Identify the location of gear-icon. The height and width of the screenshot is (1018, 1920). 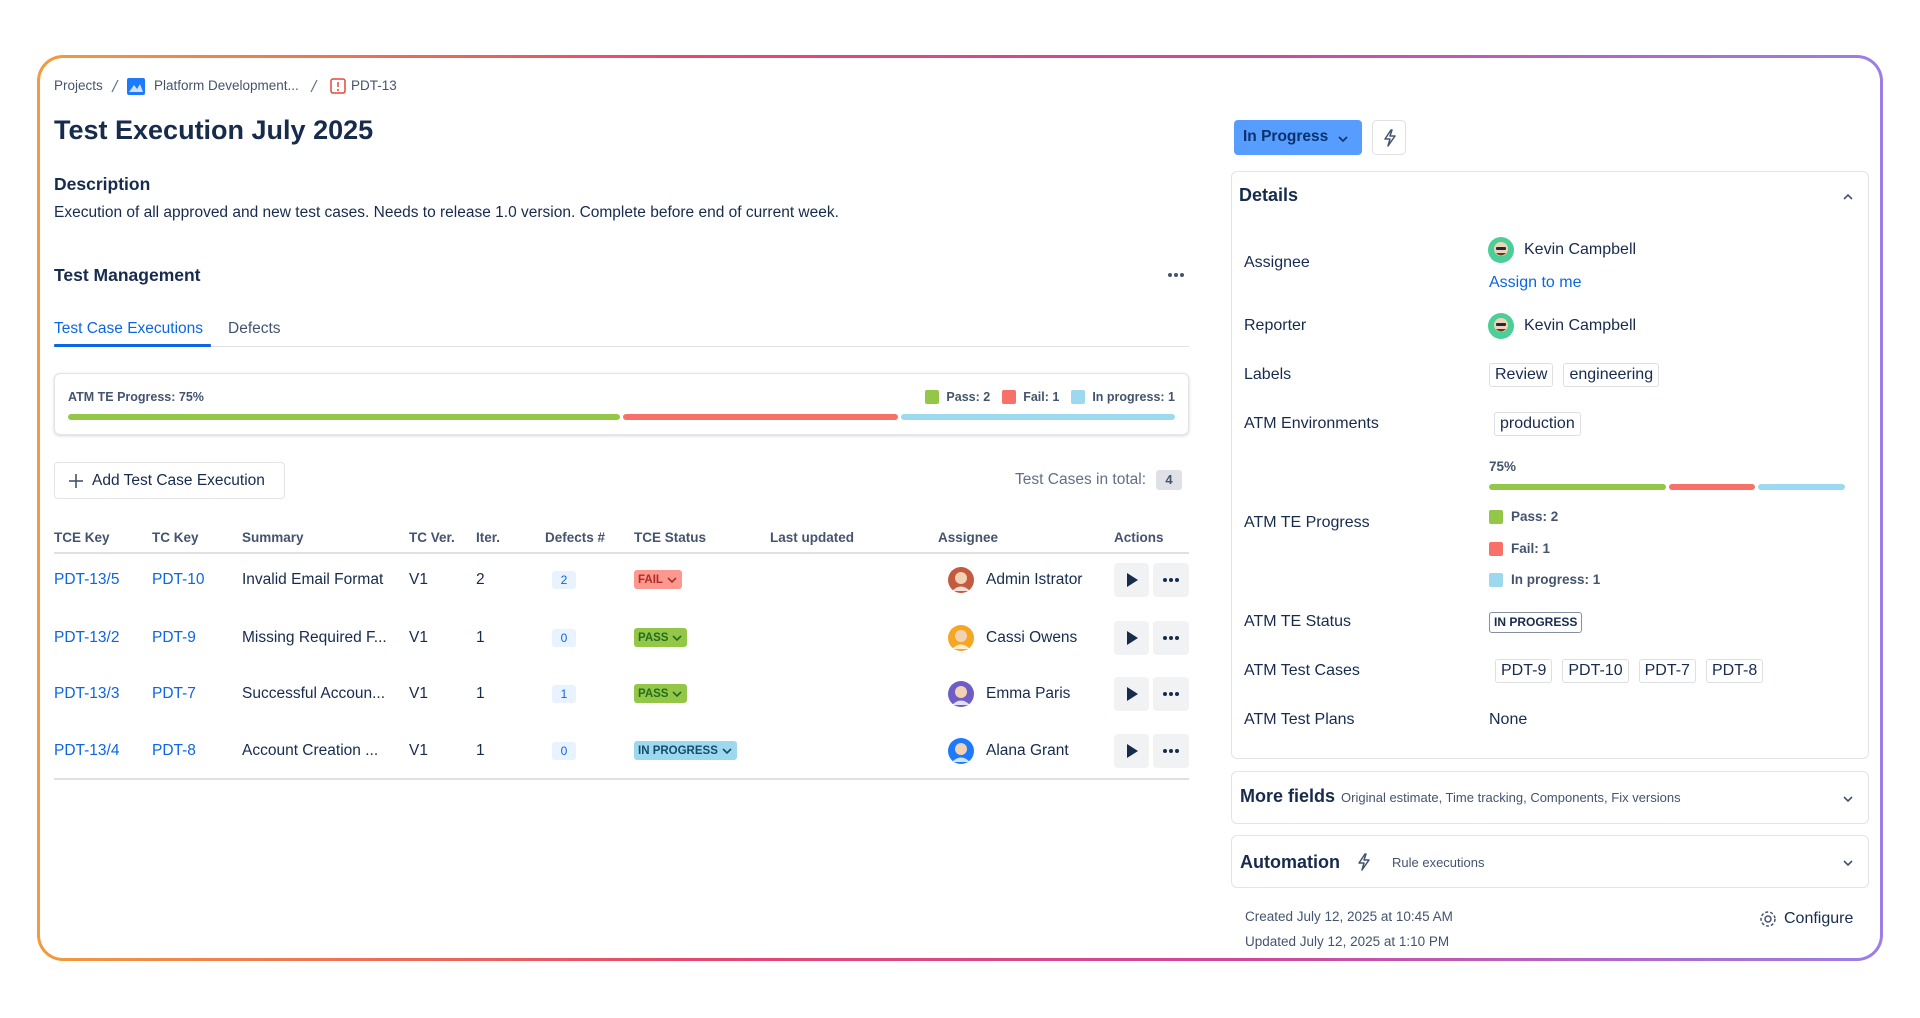
(1768, 919).